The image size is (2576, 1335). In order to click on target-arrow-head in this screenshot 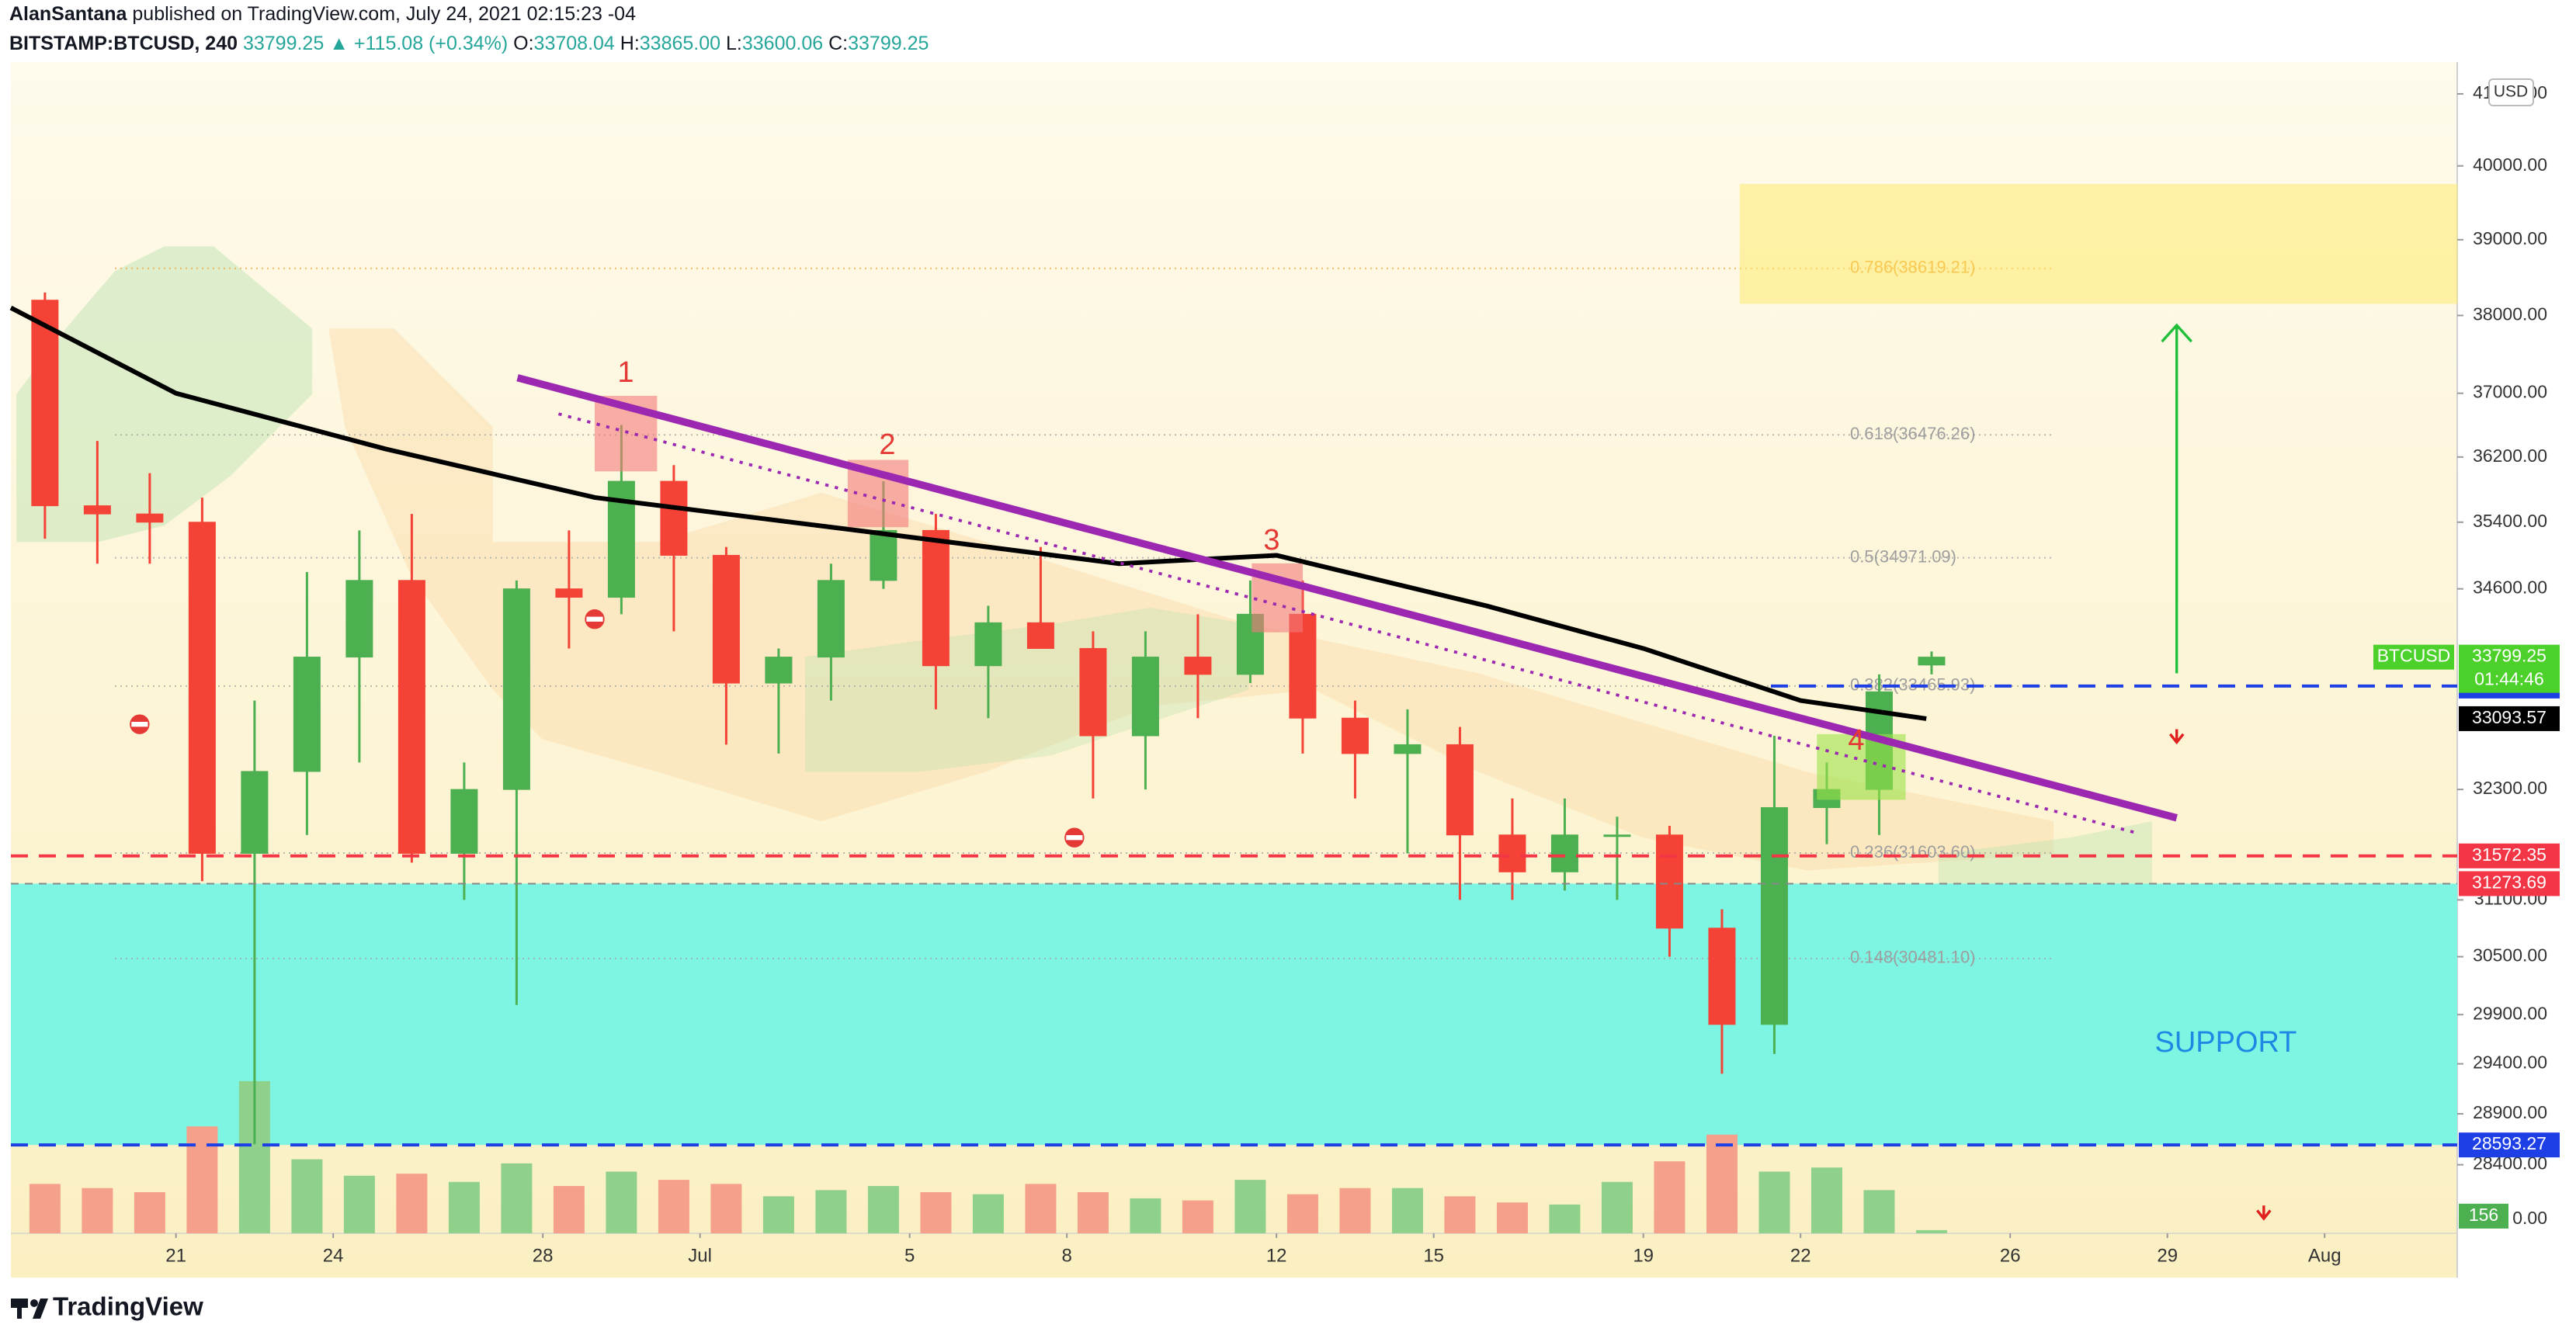, I will do `click(2177, 333)`.